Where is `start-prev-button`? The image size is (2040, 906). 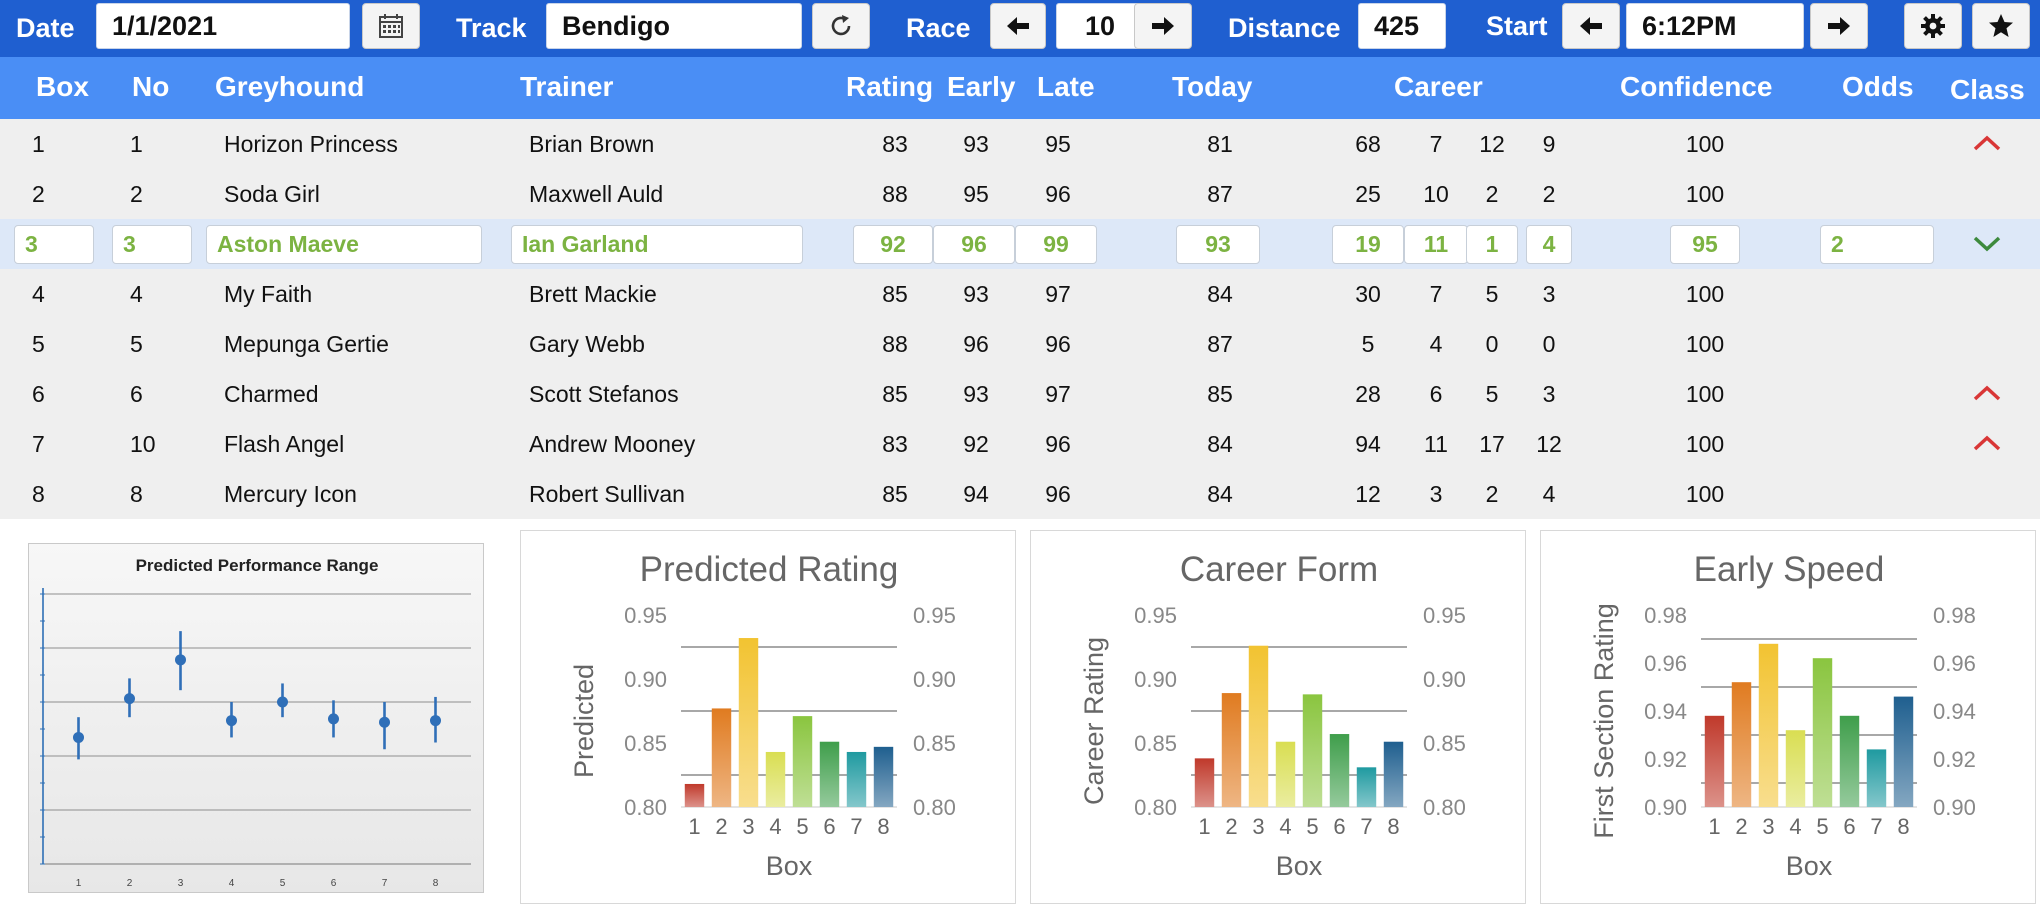
start-prev-button is located at coordinates (1591, 26).